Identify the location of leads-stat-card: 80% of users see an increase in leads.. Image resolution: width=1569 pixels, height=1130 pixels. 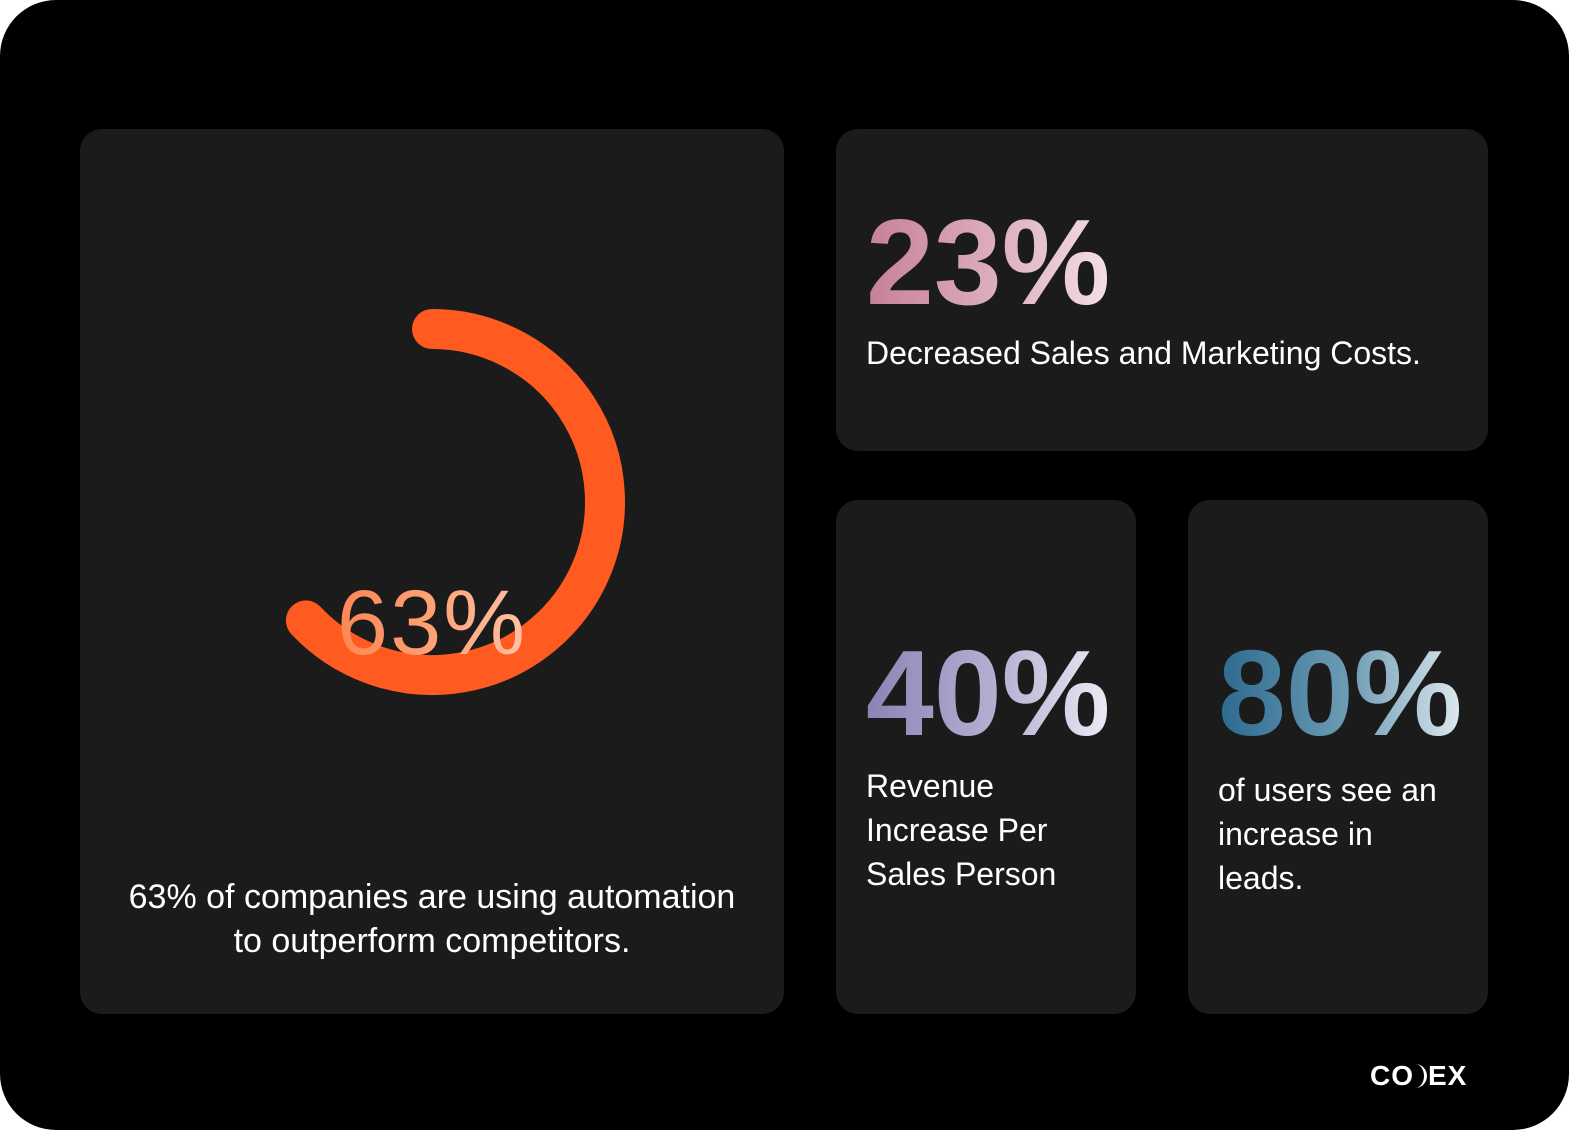
(1338, 757).